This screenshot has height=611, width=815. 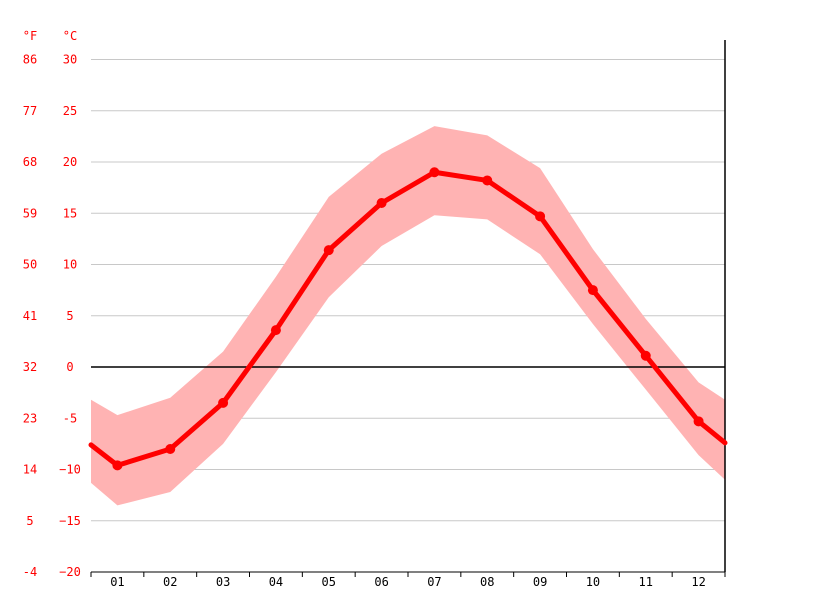 I want to click on y-tick-label-celsius: 30, so click(x=70, y=60).